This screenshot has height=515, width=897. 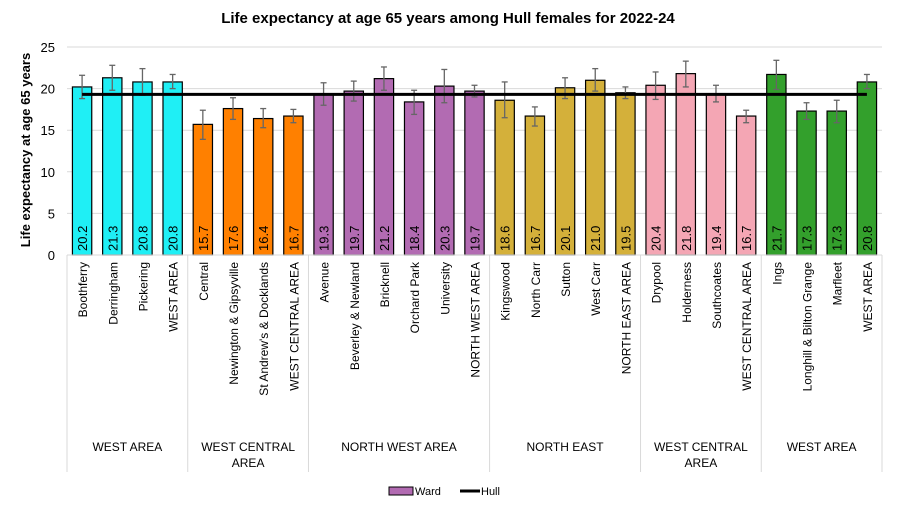 What do you see at coordinates (777, 273) in the screenshot?
I see `x-category-label: Ings` at bounding box center [777, 273].